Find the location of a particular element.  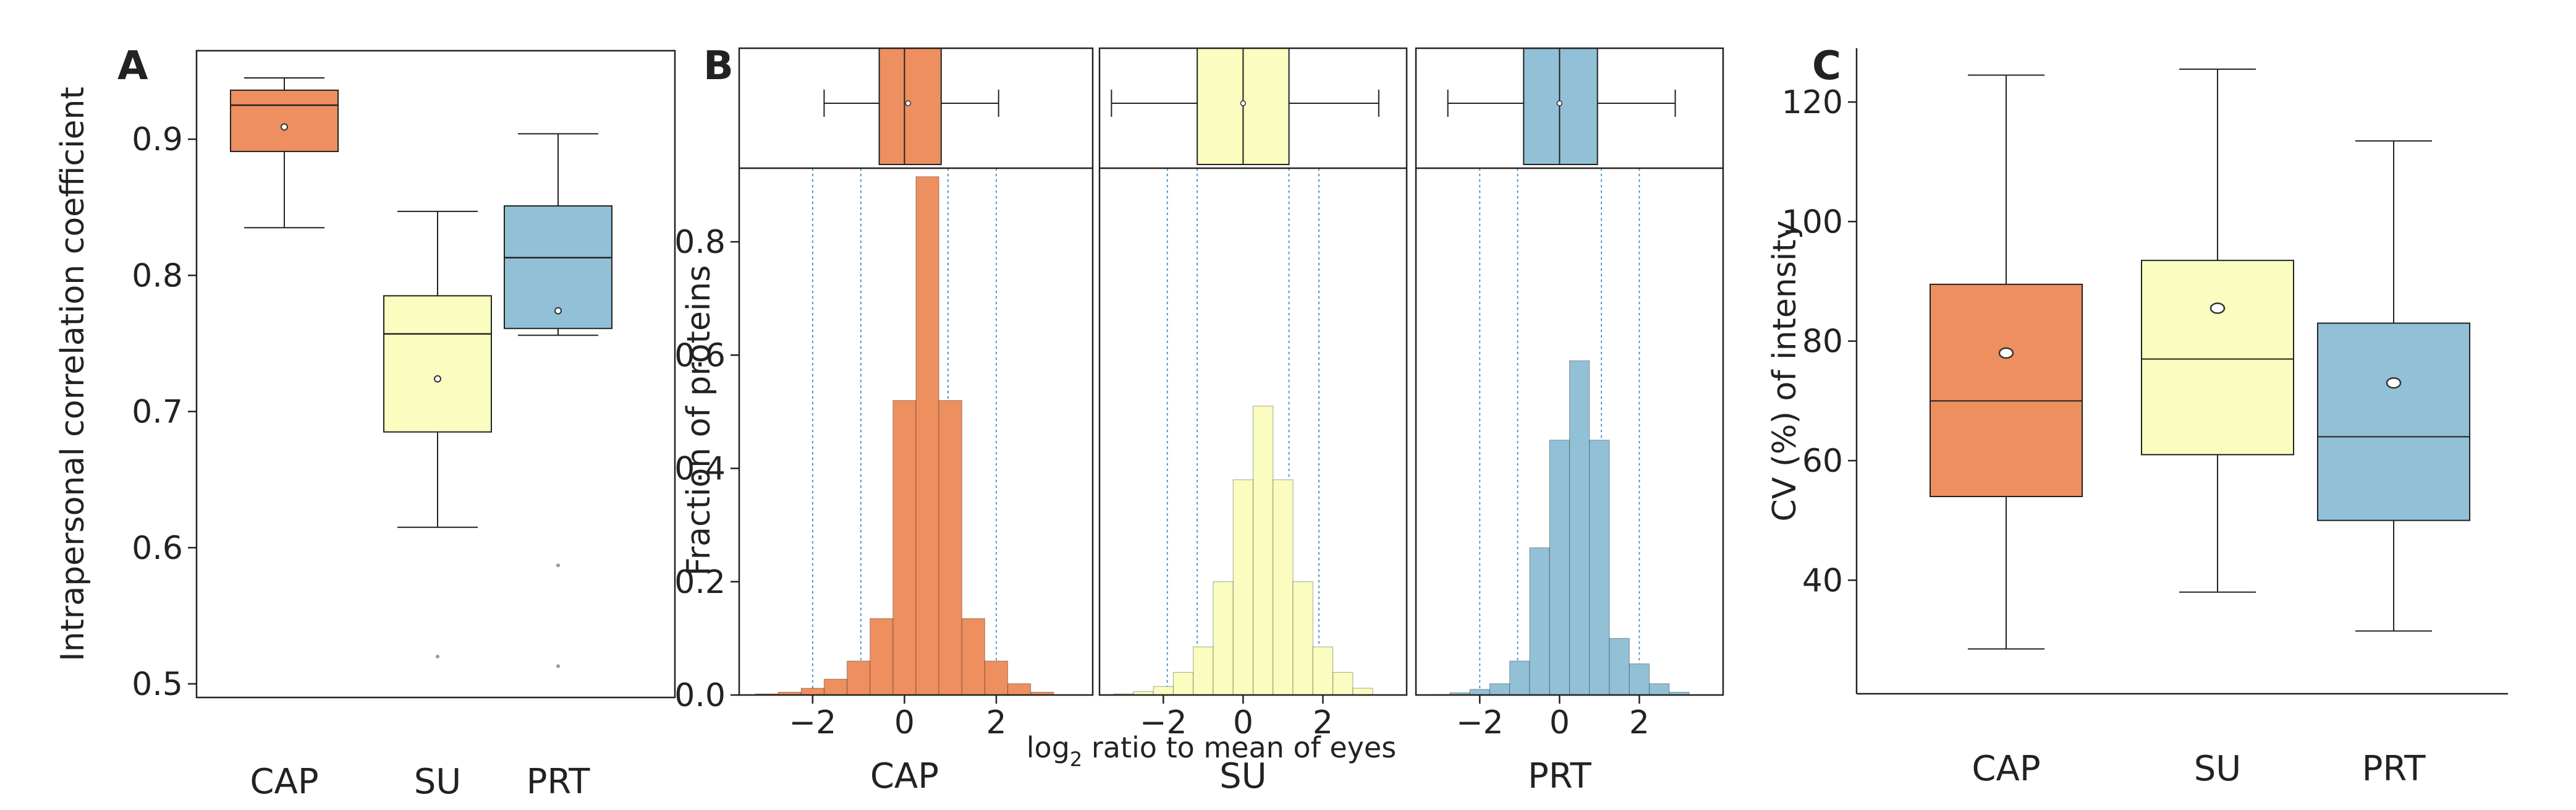

y-tick-label: 120 is located at coordinates (1812, 103).